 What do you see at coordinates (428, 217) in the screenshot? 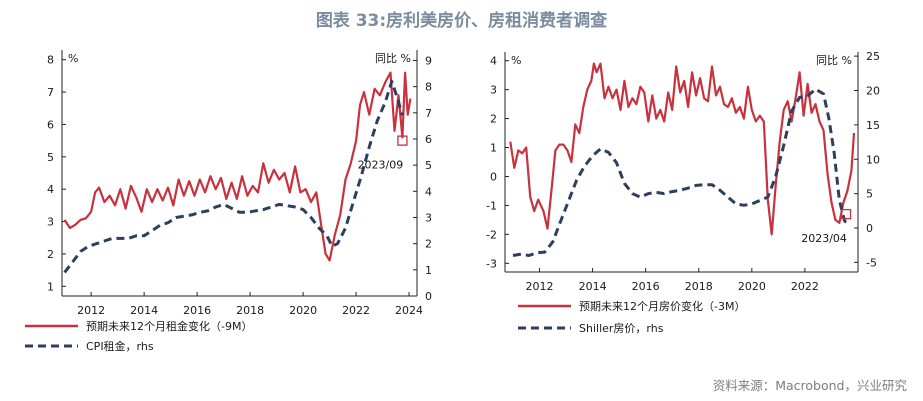
I see `right-tick-label: 3` at bounding box center [428, 217].